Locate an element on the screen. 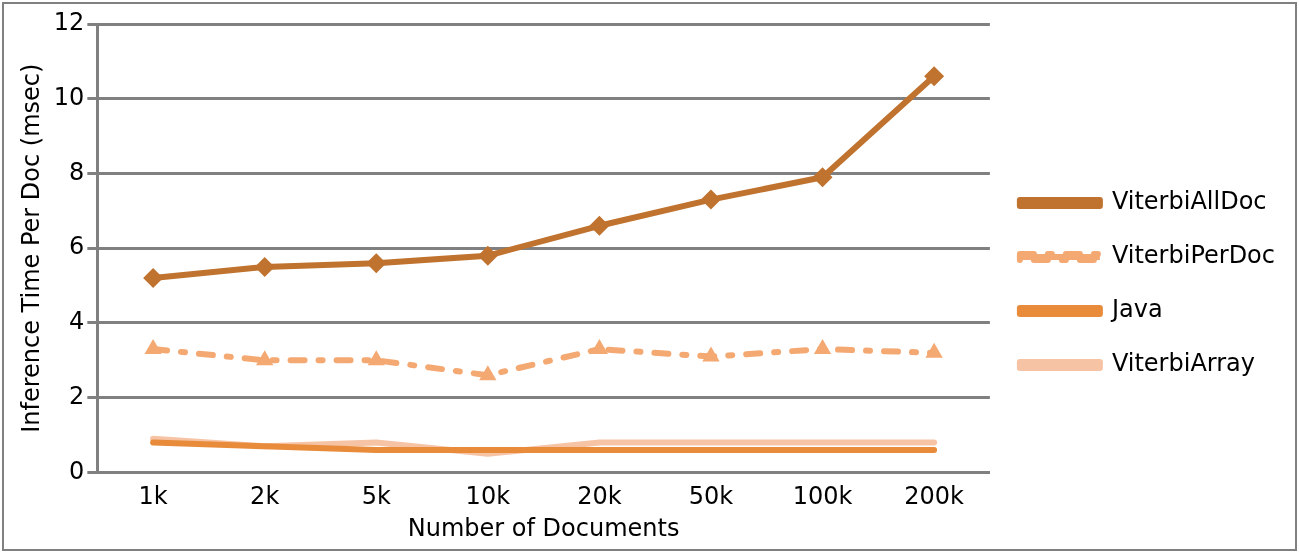  legend-label: ViterbiArray is located at coordinates (1183, 363).